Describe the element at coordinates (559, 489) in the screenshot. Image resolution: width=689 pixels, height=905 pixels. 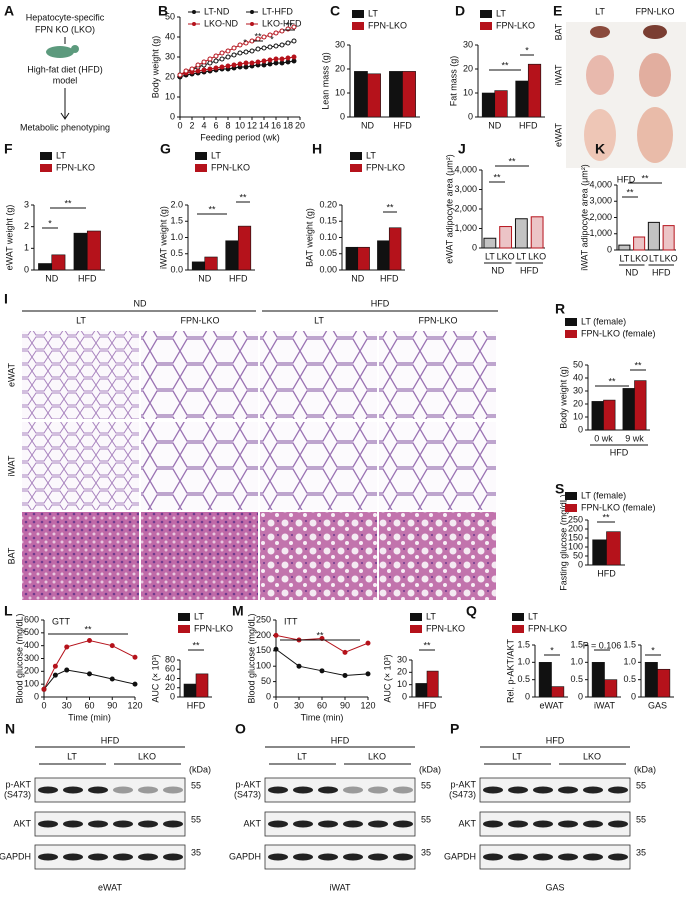
I see `panel-label: S` at that location.